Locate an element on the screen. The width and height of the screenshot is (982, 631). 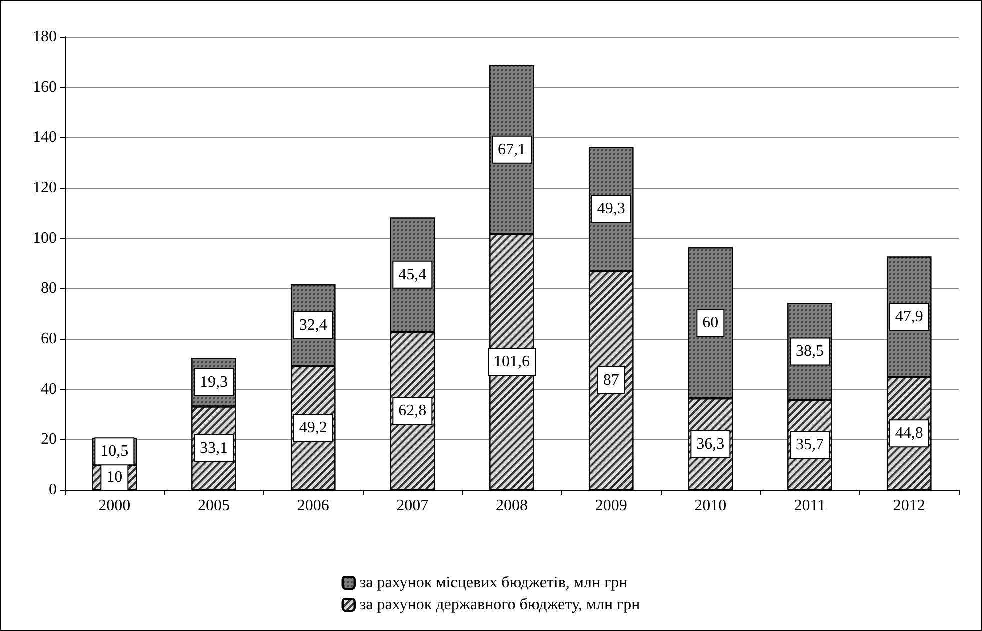
data-label: 87 is located at coordinates (611, 381).